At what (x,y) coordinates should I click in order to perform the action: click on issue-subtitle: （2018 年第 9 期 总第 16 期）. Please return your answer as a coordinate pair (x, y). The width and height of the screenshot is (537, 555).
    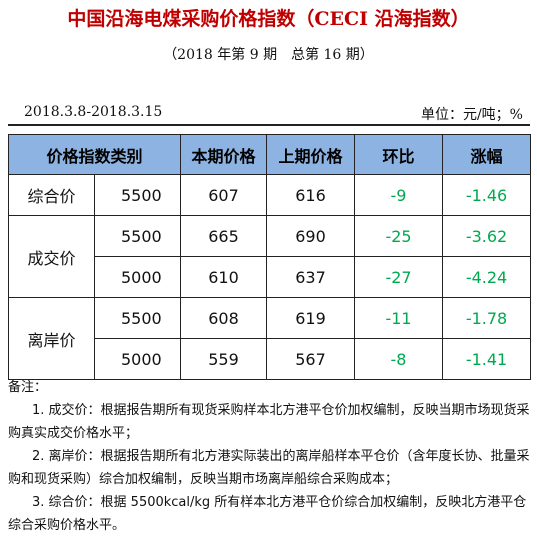
    Looking at the image, I should click on (268, 55).